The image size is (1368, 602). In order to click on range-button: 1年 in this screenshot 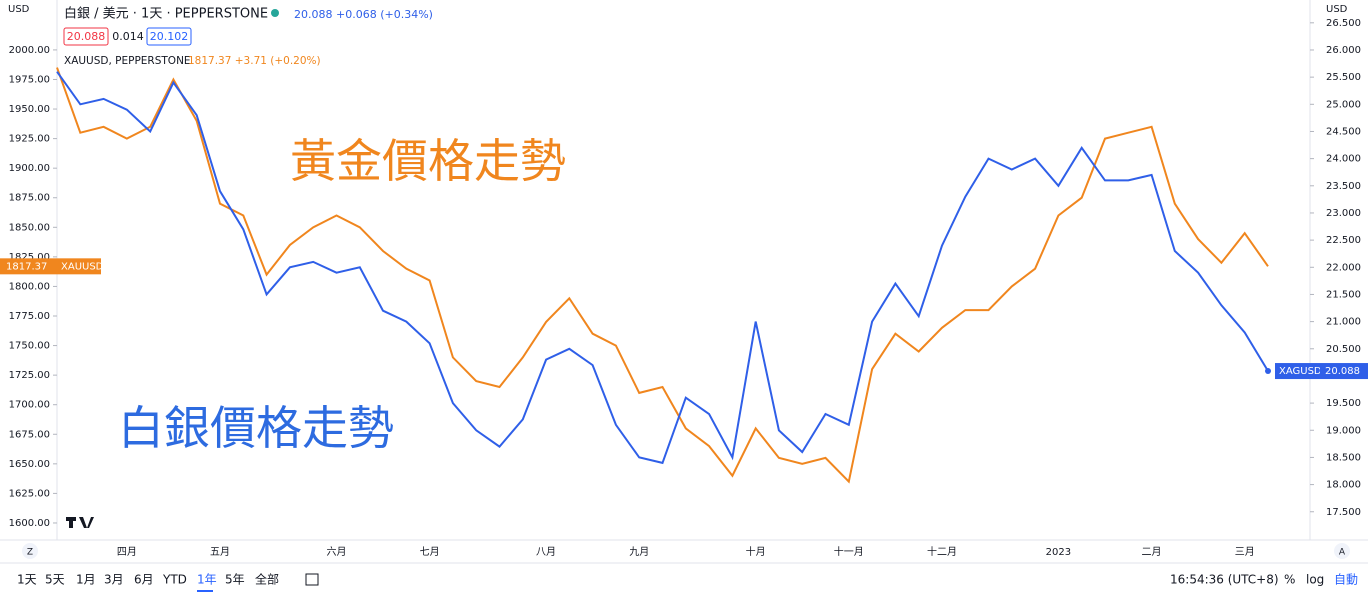, I will do `click(207, 580)`.